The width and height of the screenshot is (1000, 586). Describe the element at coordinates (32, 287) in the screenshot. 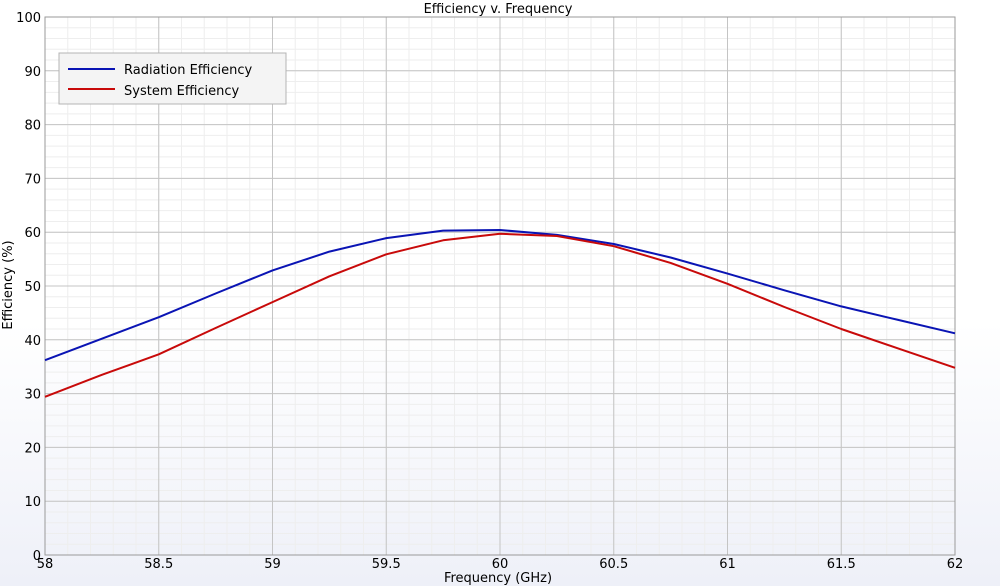

I see `y-tick-label: 50` at that location.